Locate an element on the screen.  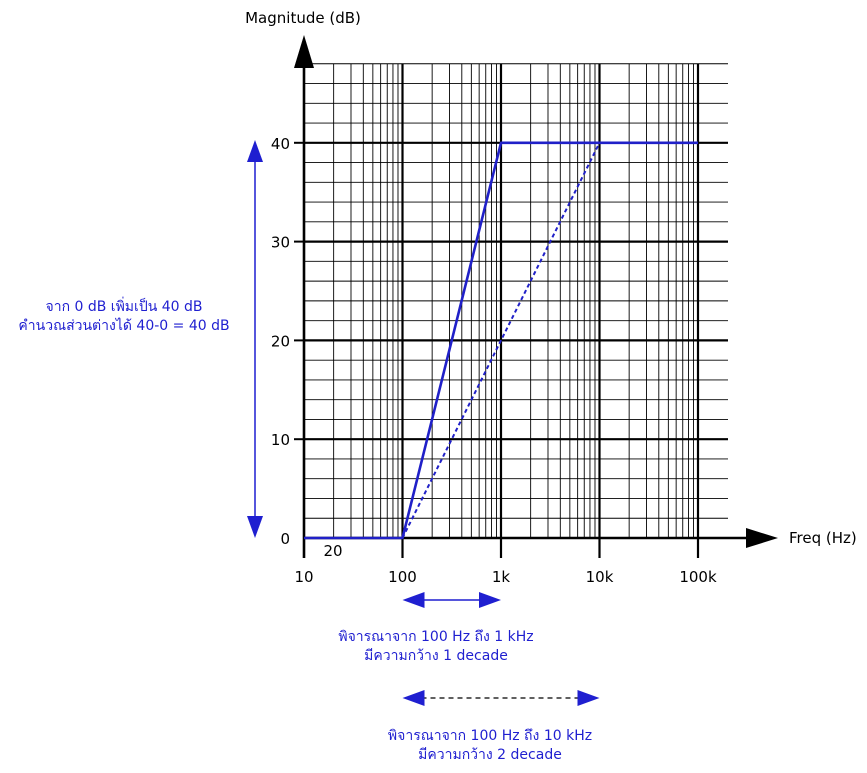
one-decade-note-line2: มีความกว้าง 1 decade is located at coordinates (436, 656).